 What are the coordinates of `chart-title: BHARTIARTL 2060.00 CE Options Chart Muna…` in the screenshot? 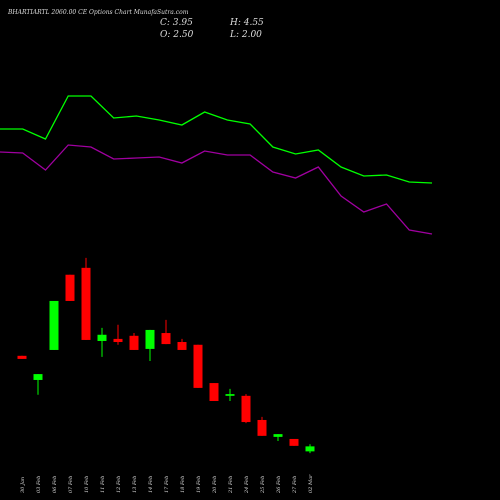 It's located at (98, 12).